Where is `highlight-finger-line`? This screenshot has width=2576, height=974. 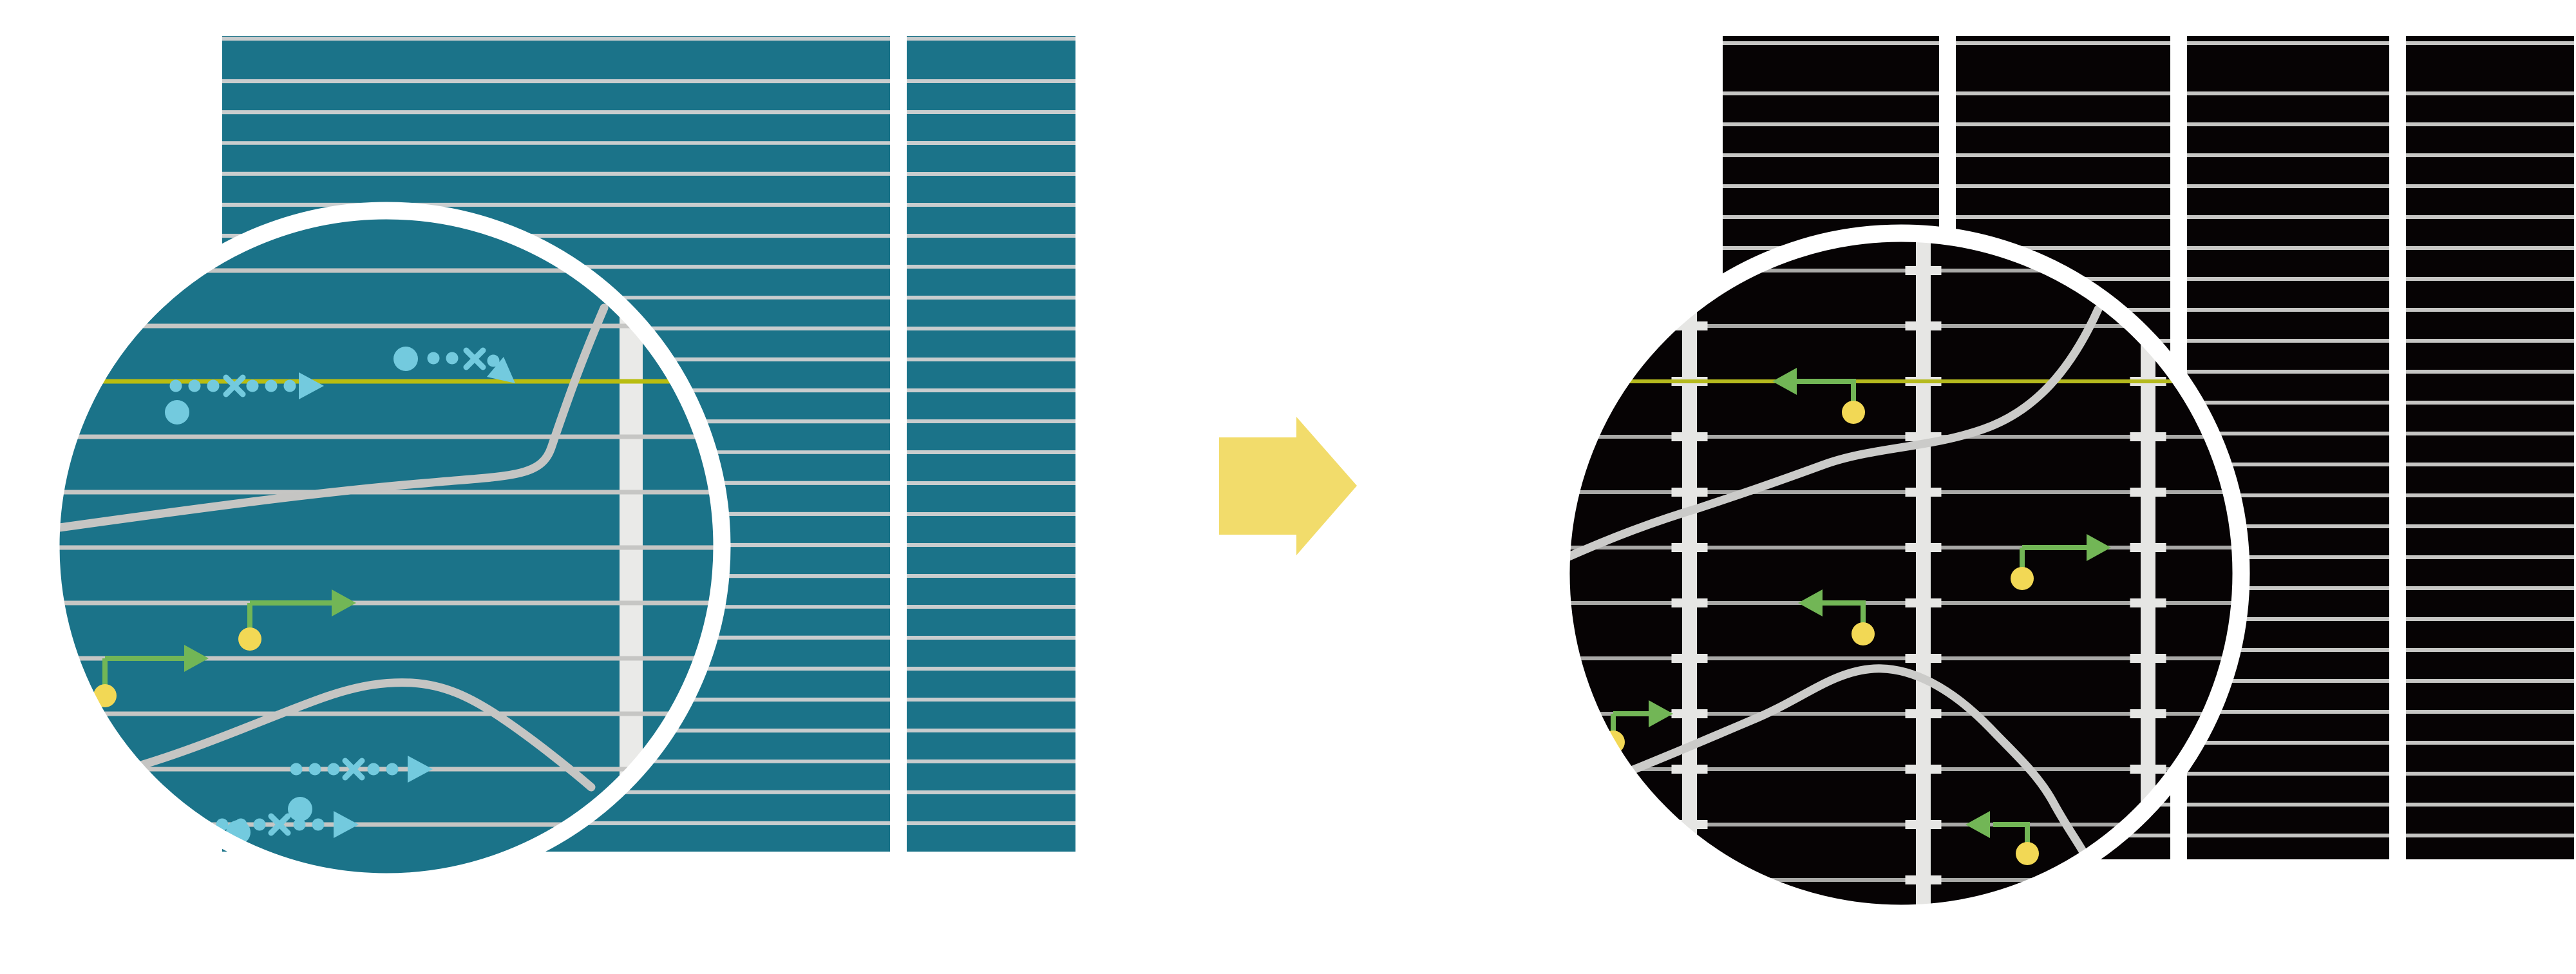
highlight-finger-line is located at coordinates (386, 381).